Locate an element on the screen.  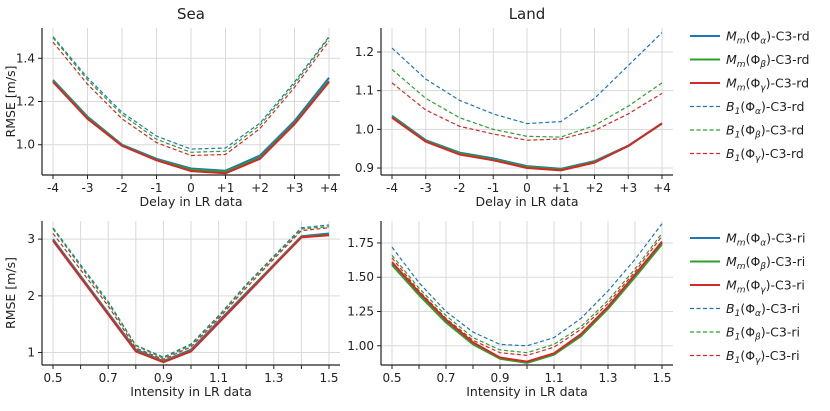
legend-entry-label: B1(Φβ)-C3-rd is located at coordinates (765, 132).